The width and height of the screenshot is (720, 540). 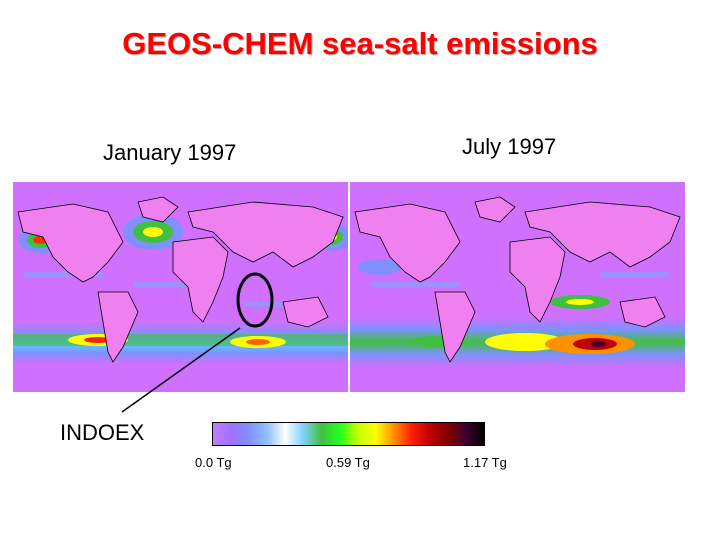 What do you see at coordinates (348, 462) in the screenshot?
I see `colorbar-tick-mid: 0.59 Tg` at bounding box center [348, 462].